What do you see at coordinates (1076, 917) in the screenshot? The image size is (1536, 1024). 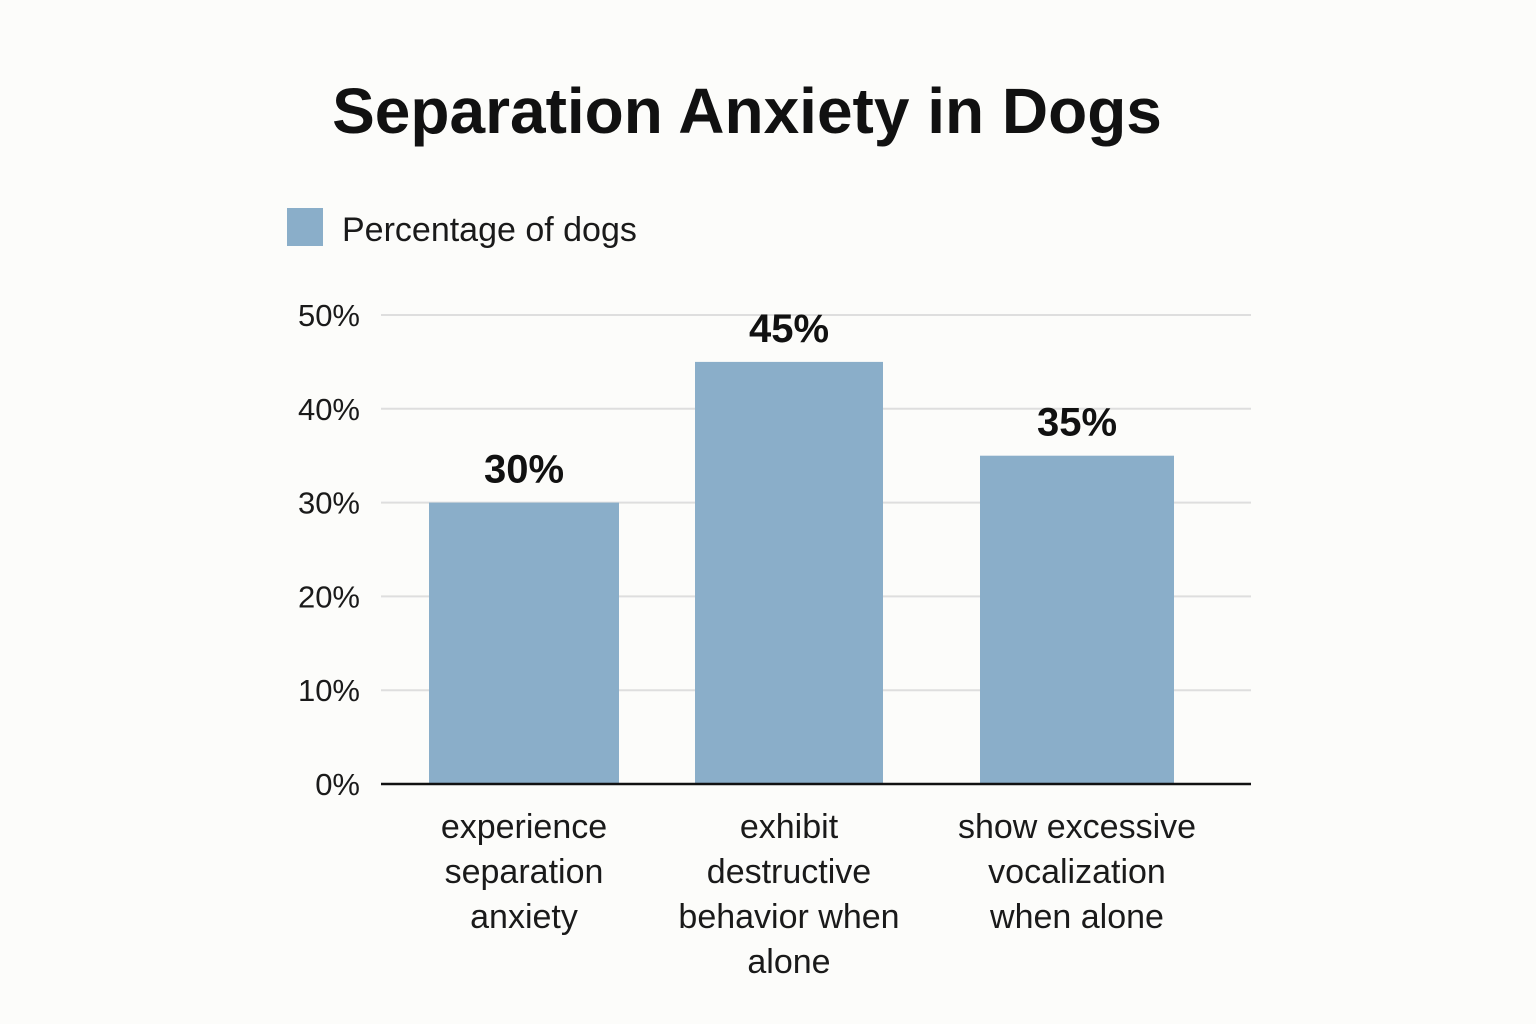 I see `category-label: when alone` at bounding box center [1076, 917].